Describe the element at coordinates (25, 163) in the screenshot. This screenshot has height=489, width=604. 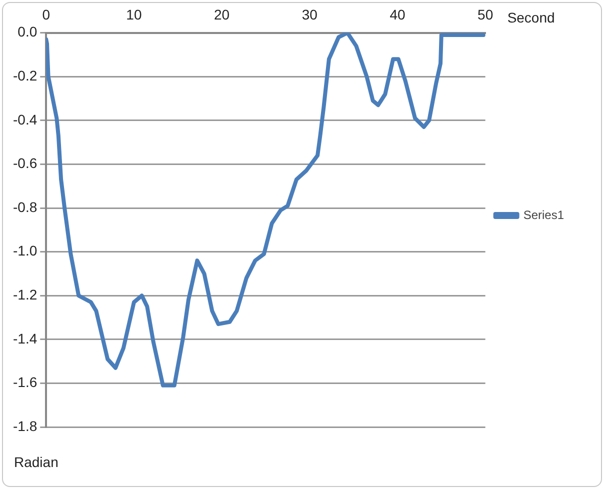
I see `y-tick-label: -0.6` at that location.